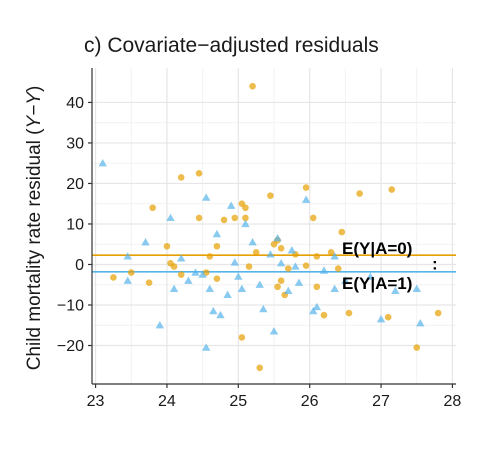 The image size is (487, 455). I want to click on x-tick-label: 27, so click(381, 401).